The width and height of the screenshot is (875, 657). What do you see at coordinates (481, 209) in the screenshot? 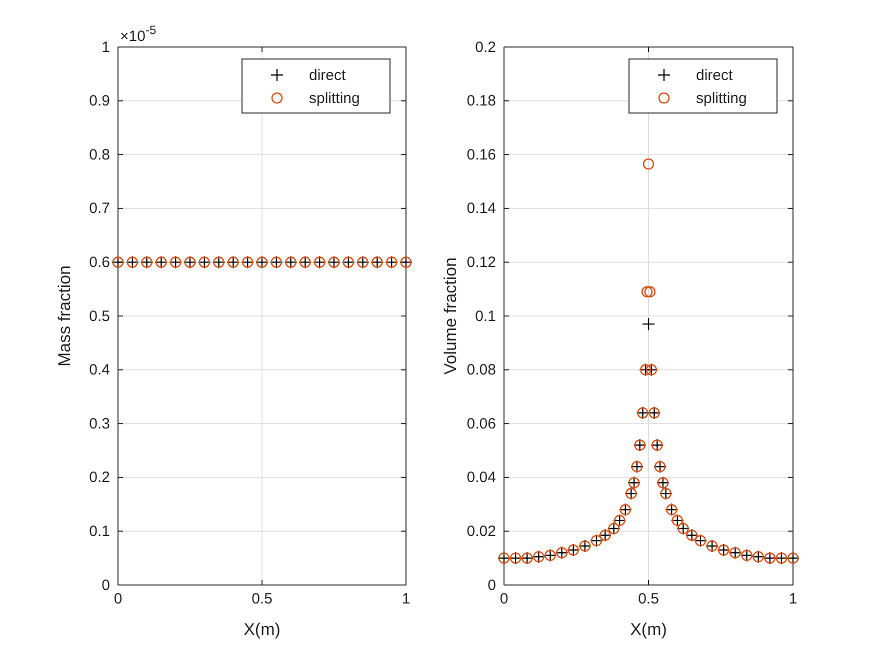
I see `y-tick-label: 0.14` at bounding box center [481, 209].